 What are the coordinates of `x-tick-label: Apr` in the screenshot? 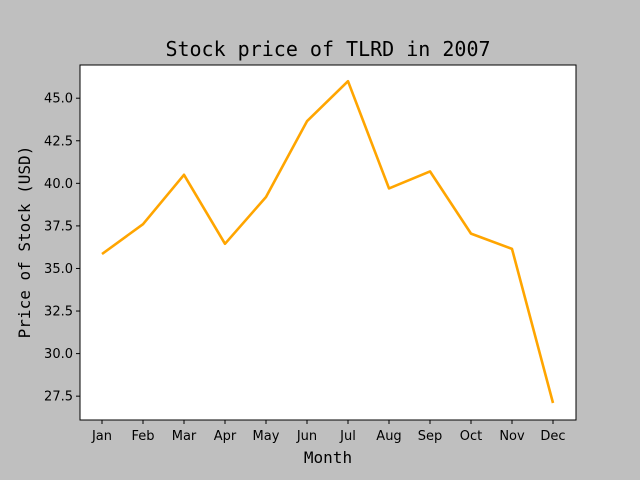 It's located at (225, 436).